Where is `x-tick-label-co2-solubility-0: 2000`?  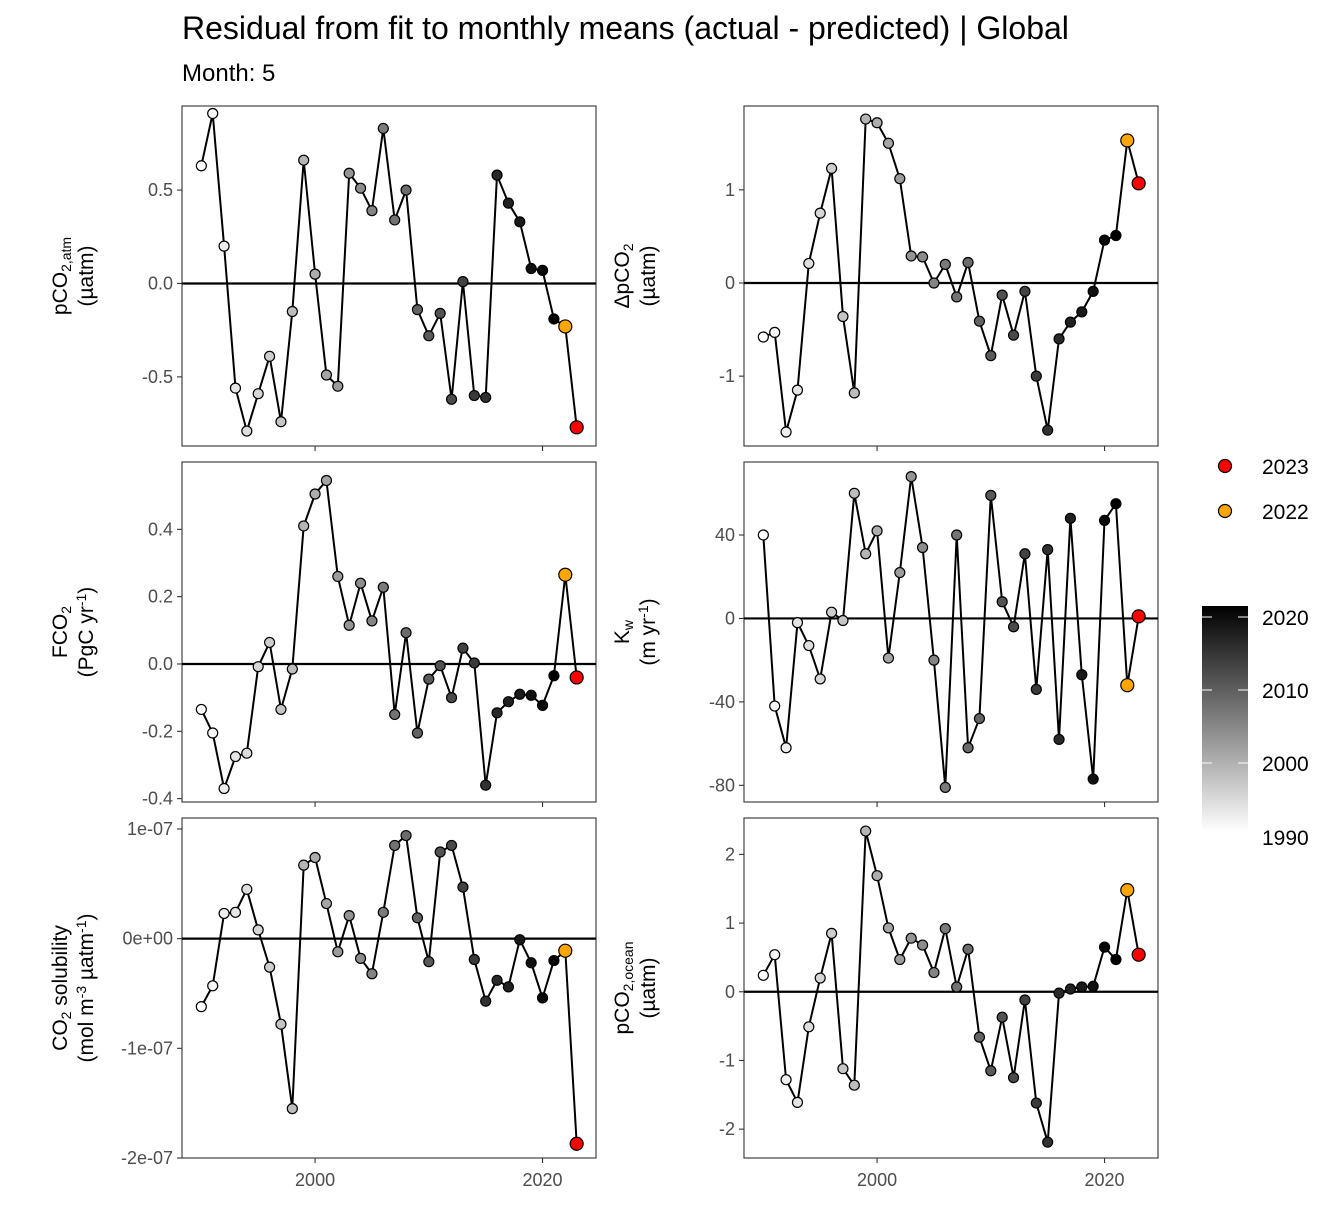 x-tick-label-co2-solubility-0: 2000 is located at coordinates (315, 1180).